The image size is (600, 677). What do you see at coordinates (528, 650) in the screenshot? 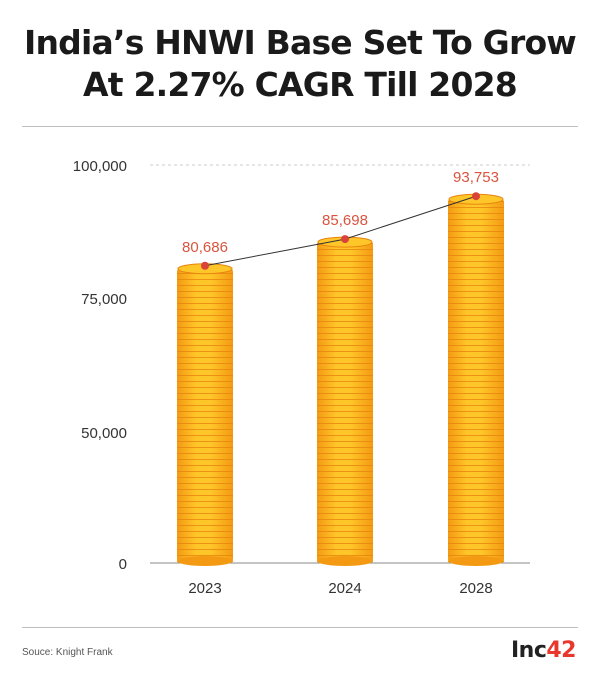
I see `logo-text: Inc` at bounding box center [528, 650].